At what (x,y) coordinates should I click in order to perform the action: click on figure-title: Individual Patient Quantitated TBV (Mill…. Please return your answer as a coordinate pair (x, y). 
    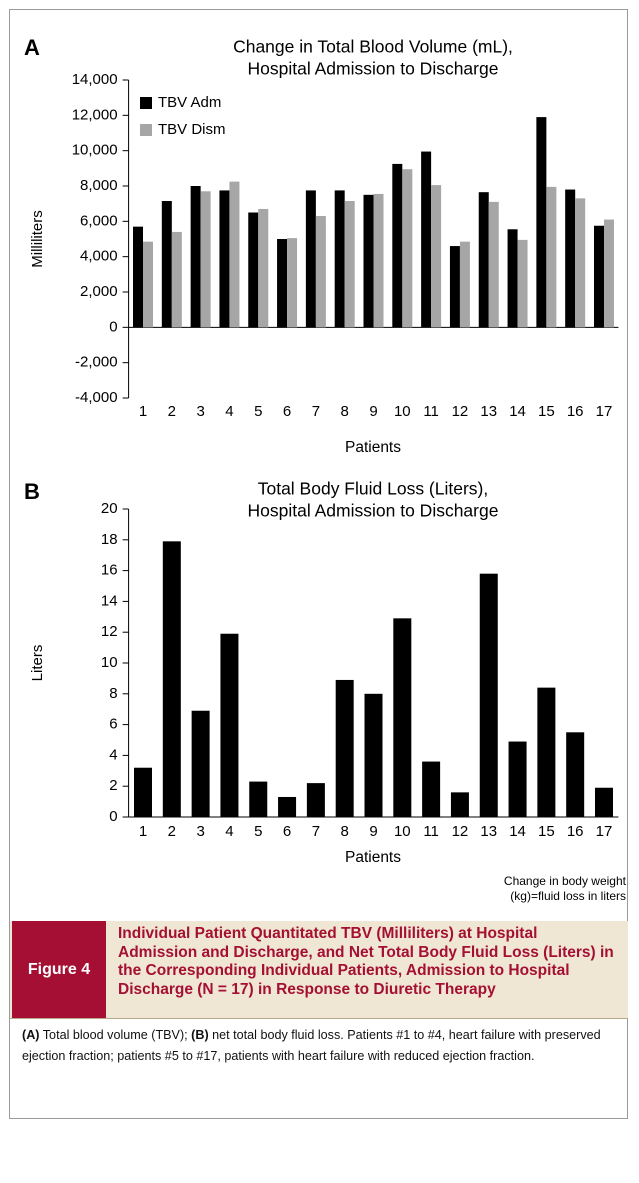
    Looking at the image, I should click on (366, 961).